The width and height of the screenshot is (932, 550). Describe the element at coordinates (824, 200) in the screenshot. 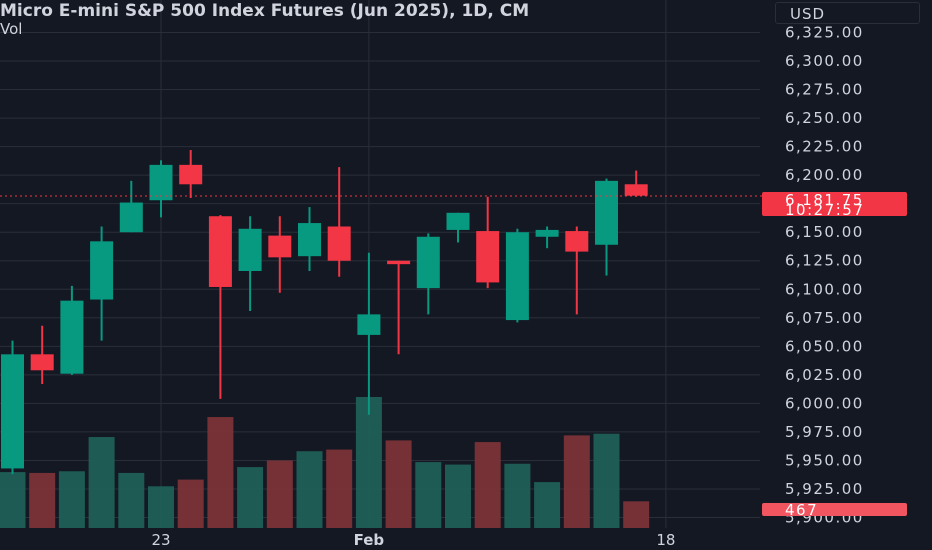

I see `last-price-text: 6,181.75` at that location.